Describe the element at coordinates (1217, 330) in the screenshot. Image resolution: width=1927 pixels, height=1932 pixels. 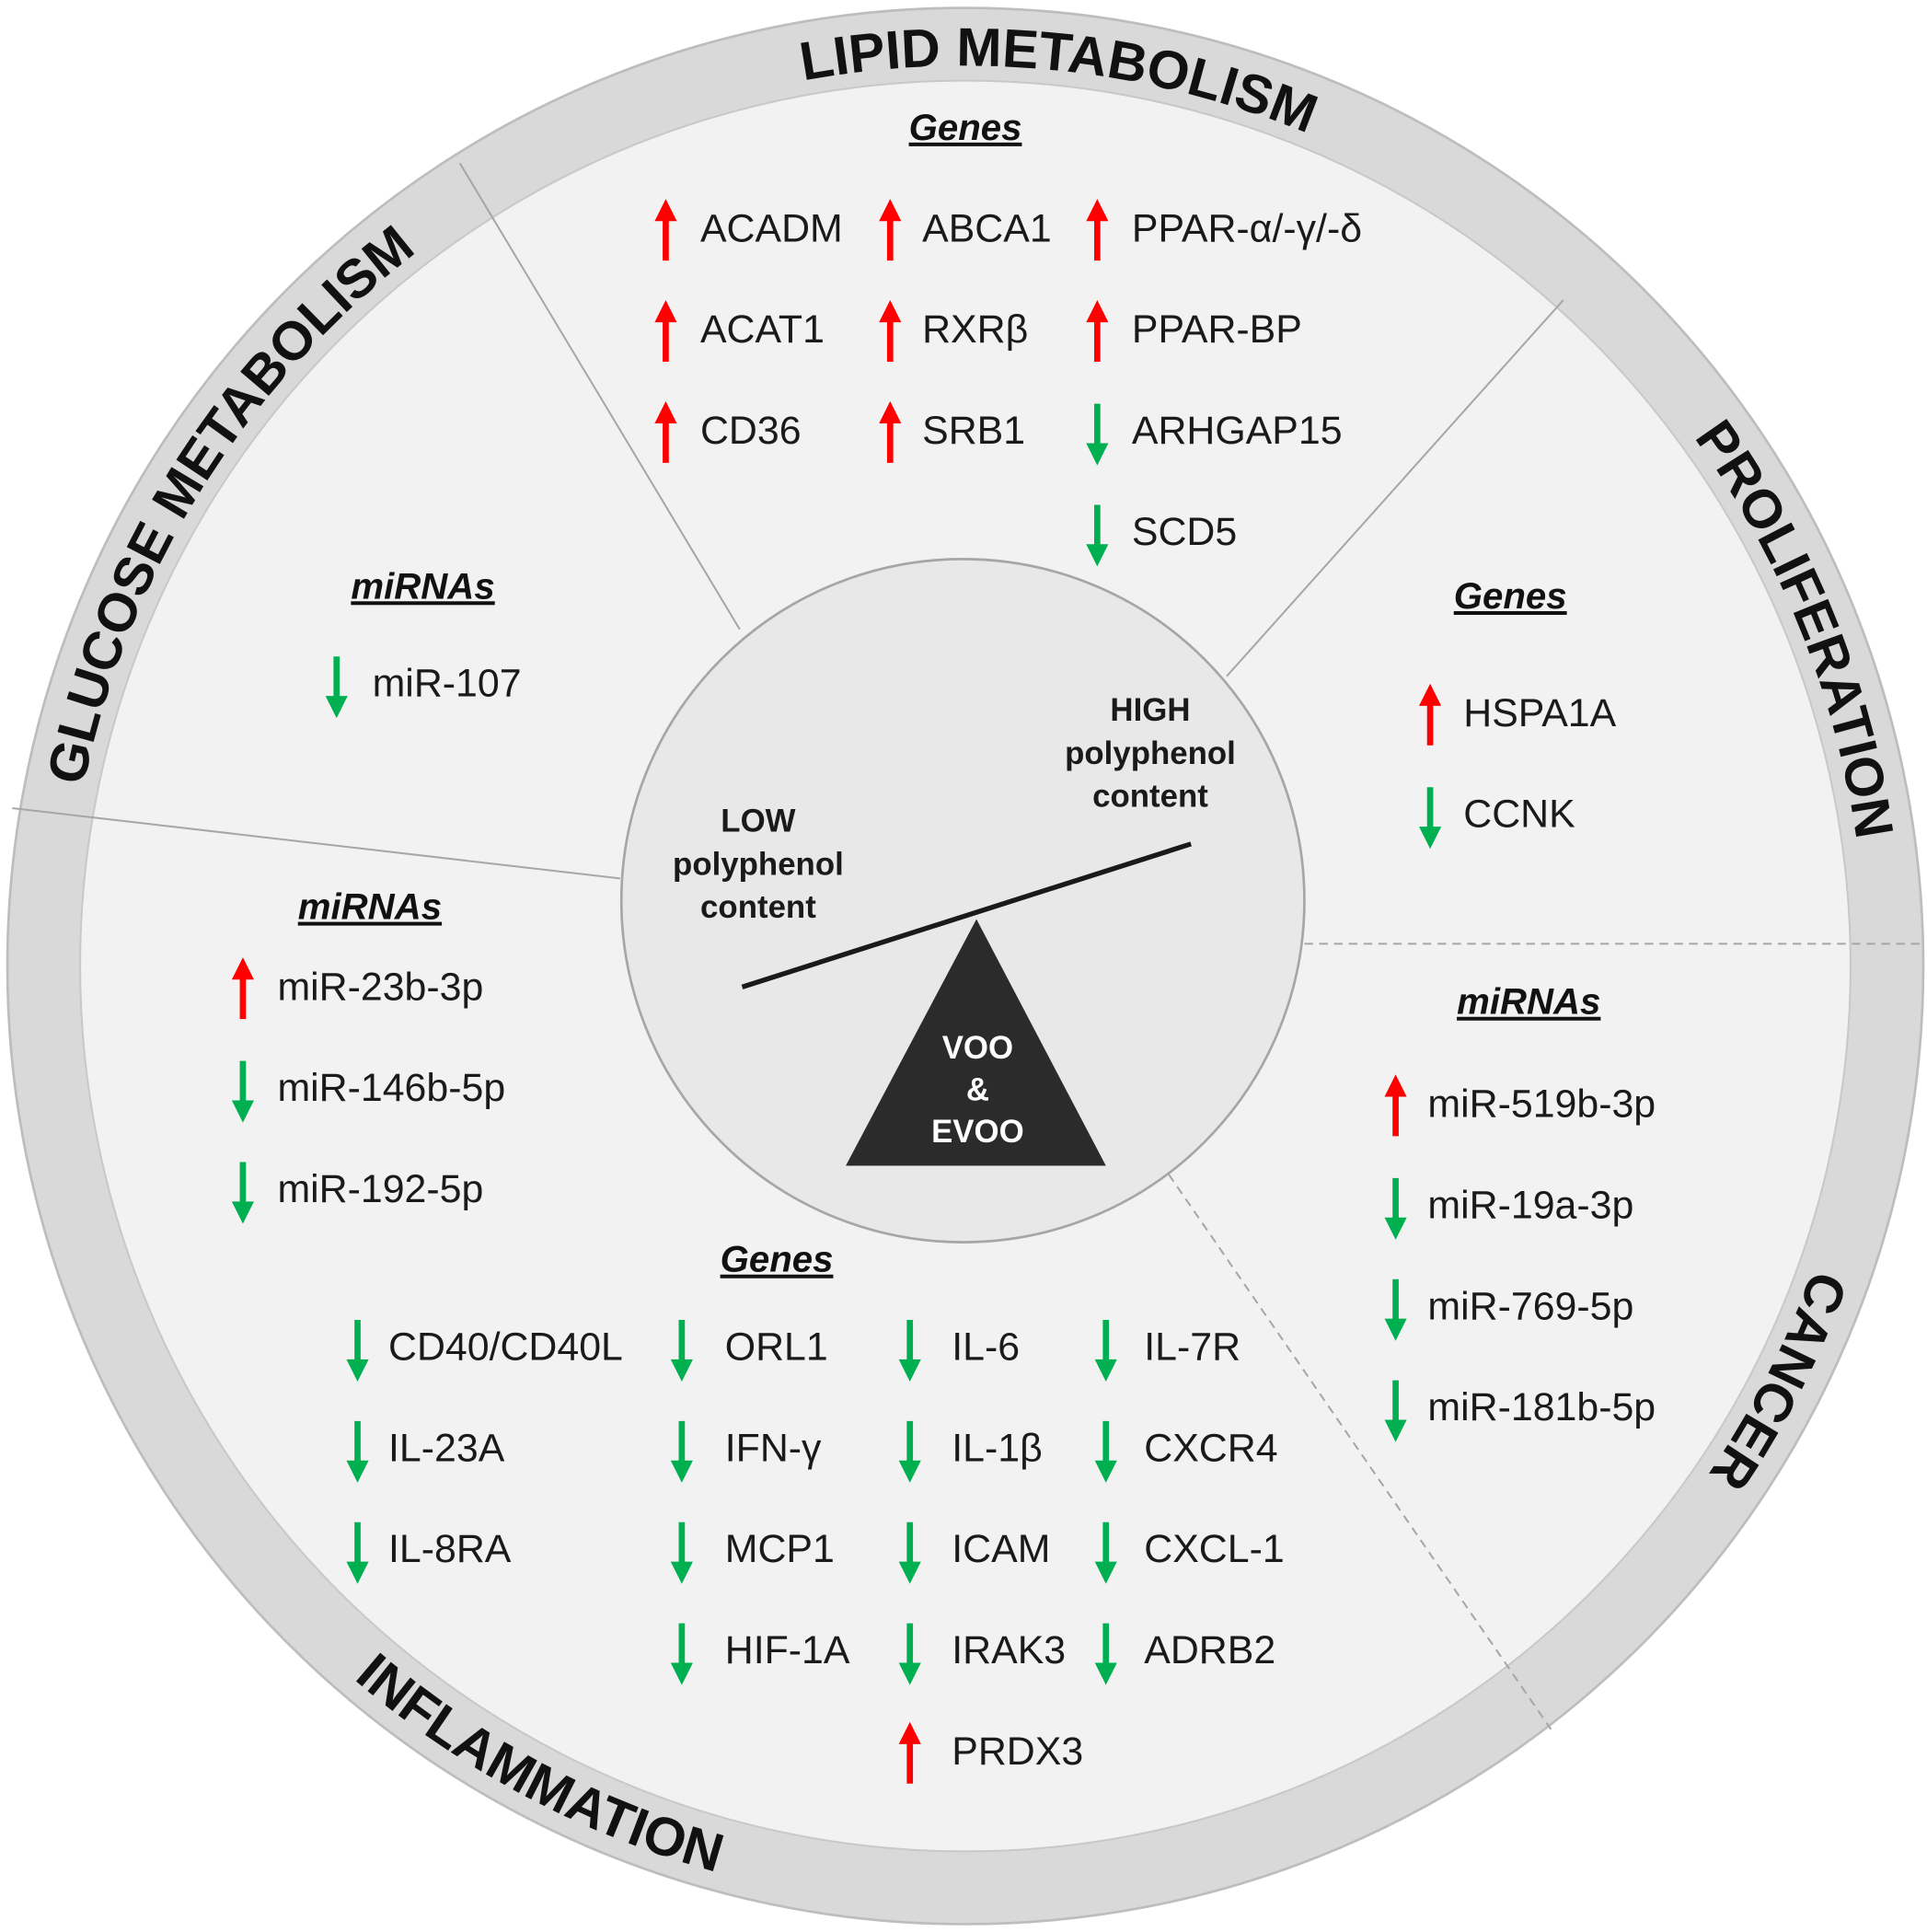
I see `item-label: PPAR-BP` at that location.